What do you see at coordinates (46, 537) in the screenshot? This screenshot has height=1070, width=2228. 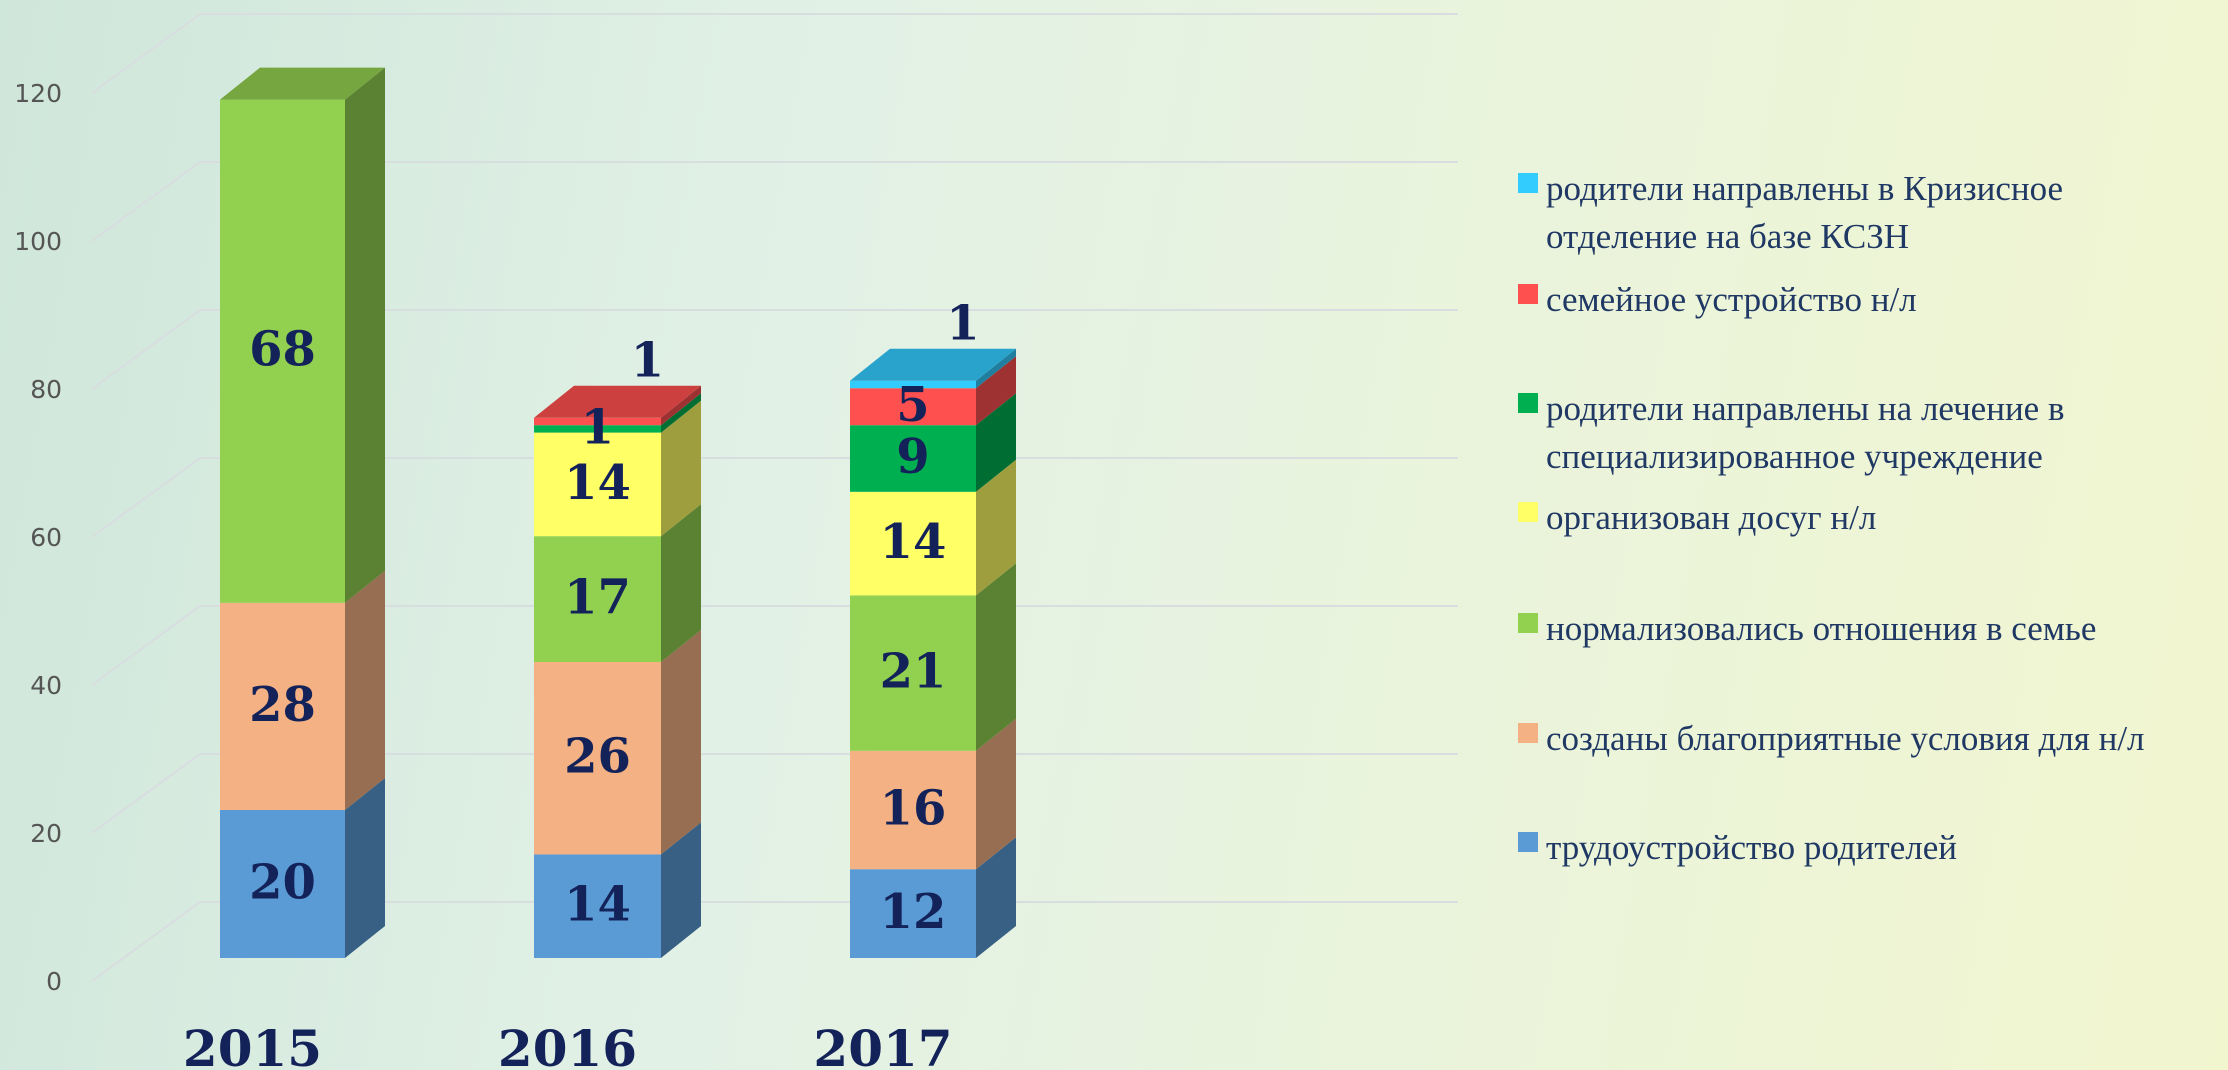 I see `y-tick-label: 60` at bounding box center [46, 537].